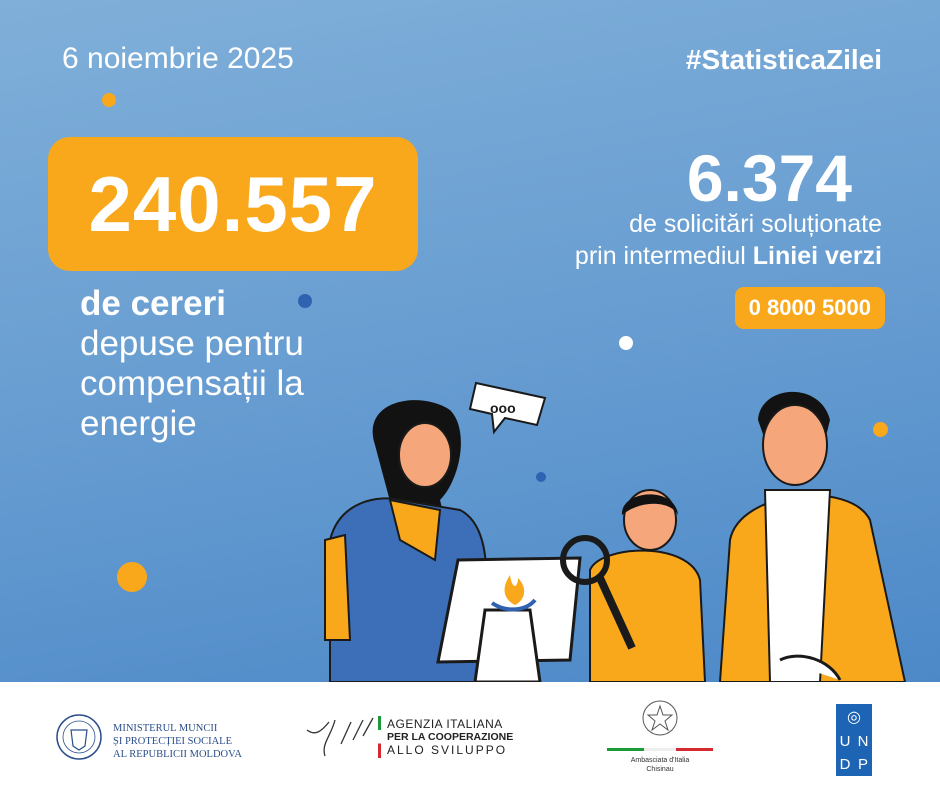 The height and width of the screenshot is (788, 940). Describe the element at coordinates (177, 754) in the screenshot. I see `ministry-line: AL REPUBLICII MOLDOVA` at that location.